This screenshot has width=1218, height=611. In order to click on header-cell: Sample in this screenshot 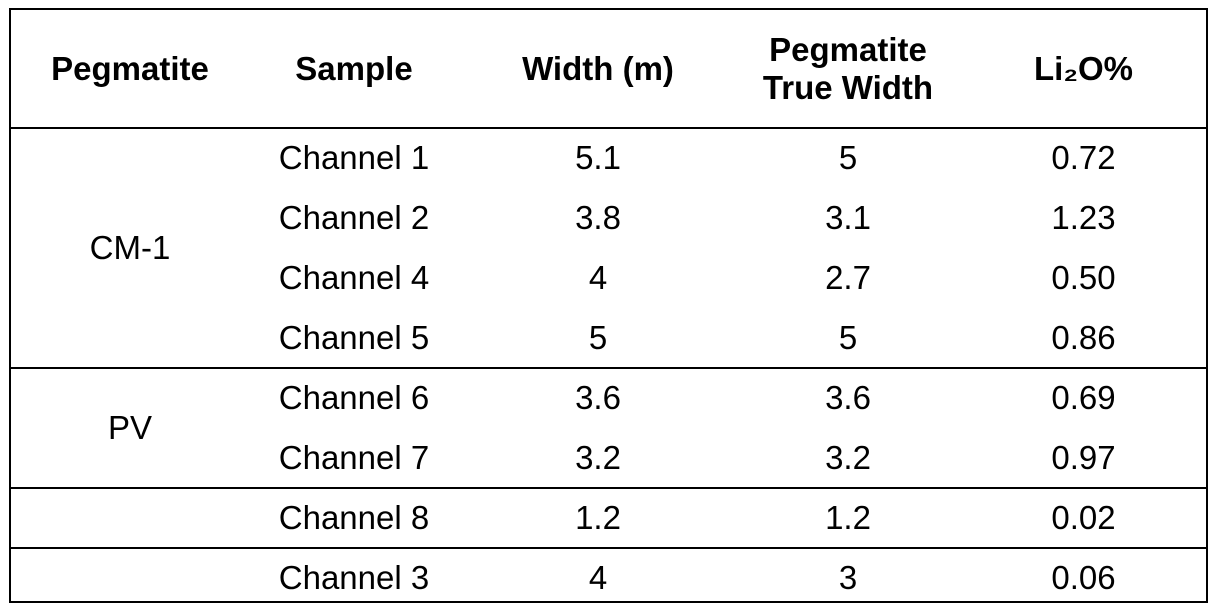, I will do `click(354, 68)`.